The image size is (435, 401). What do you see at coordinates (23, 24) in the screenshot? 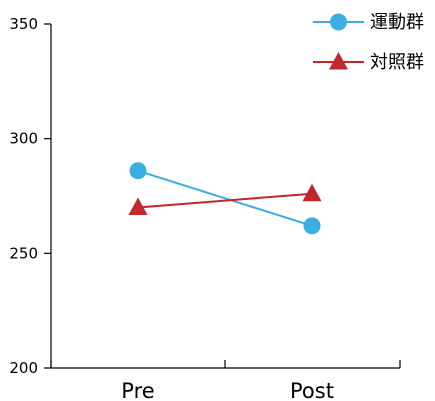
I see `y-tick-label: 350` at bounding box center [23, 24].